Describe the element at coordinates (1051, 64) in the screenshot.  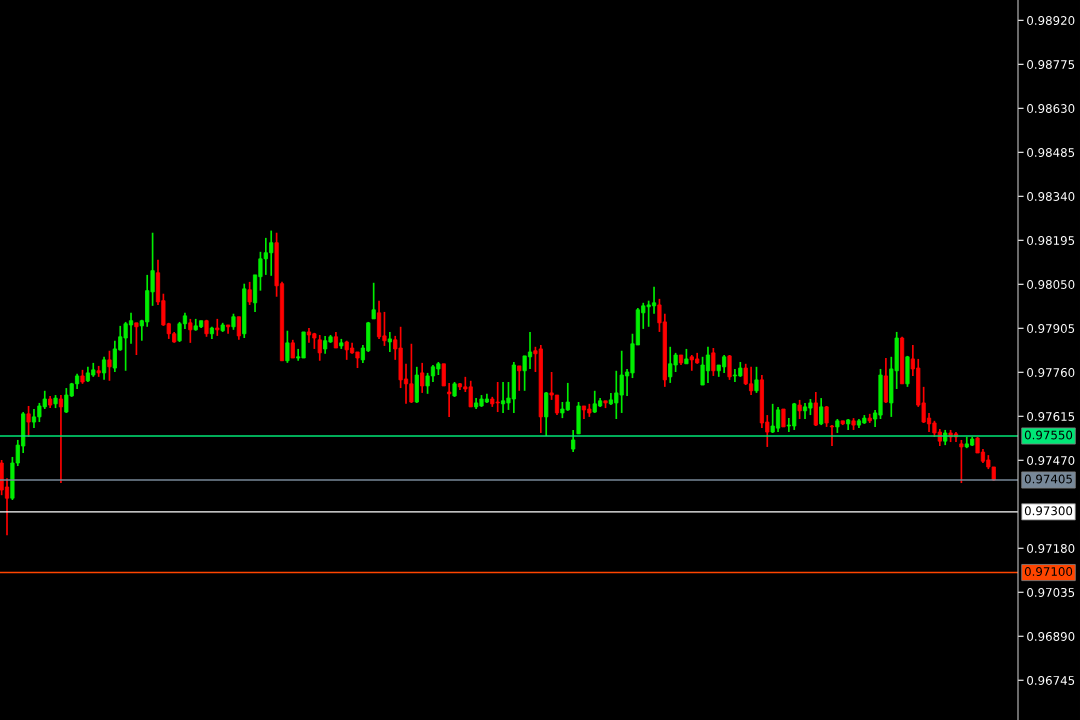
I see `y-tick-label: 0.98775` at that location.